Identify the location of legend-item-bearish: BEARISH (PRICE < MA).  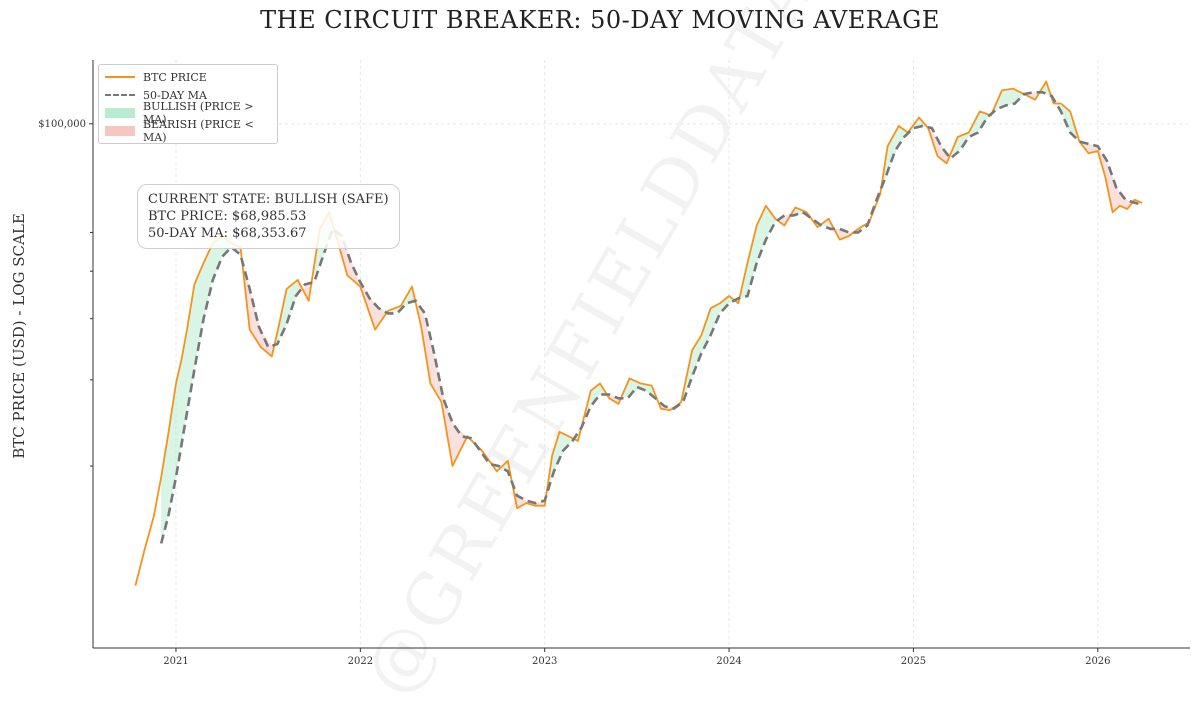
(188, 131).